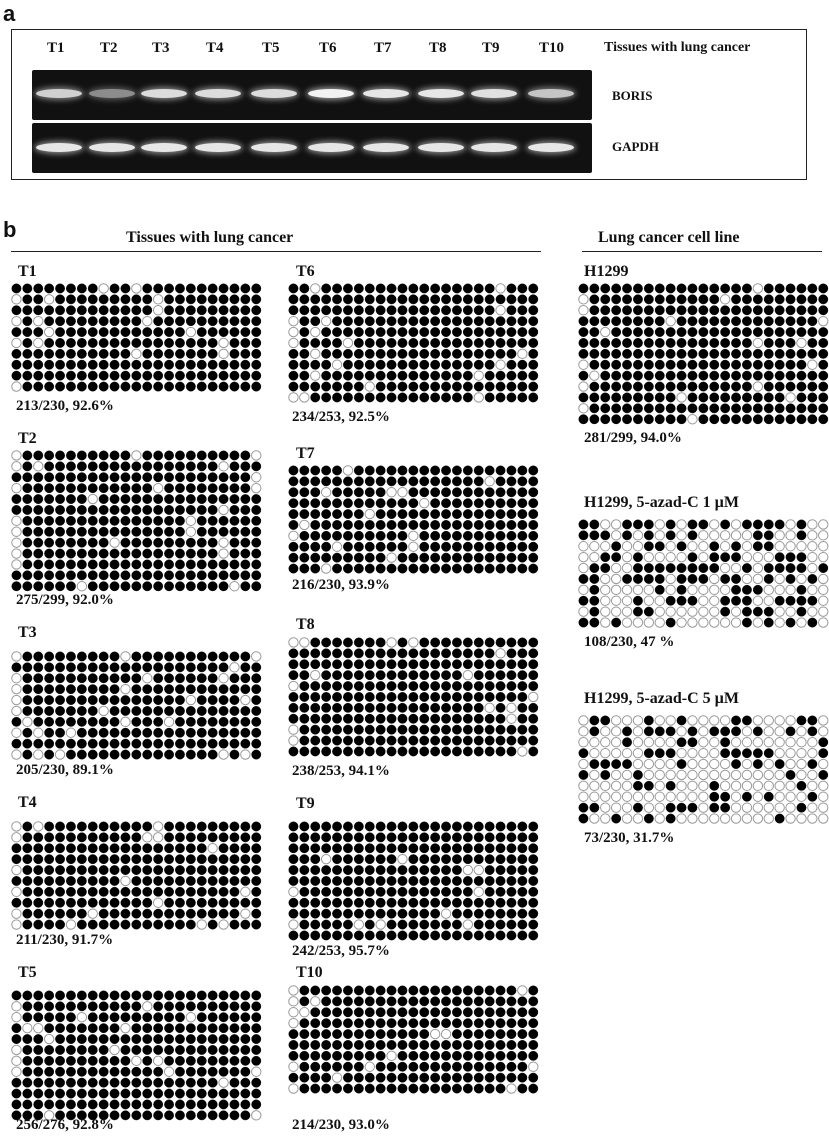 Image resolution: width=829 pixels, height=1142 pixels. What do you see at coordinates (413, 343) in the screenshot?
I see `methylation-grid-t6` at bounding box center [413, 343].